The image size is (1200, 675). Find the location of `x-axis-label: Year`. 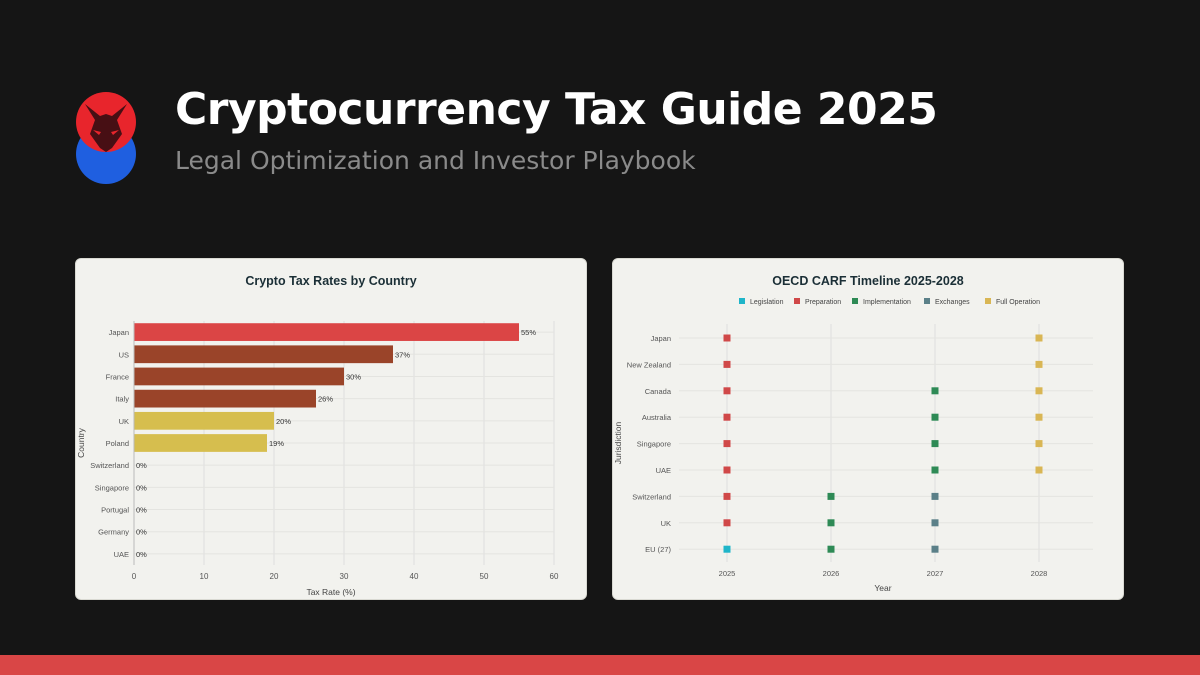

x-axis-label: Year is located at coordinates (882, 588).